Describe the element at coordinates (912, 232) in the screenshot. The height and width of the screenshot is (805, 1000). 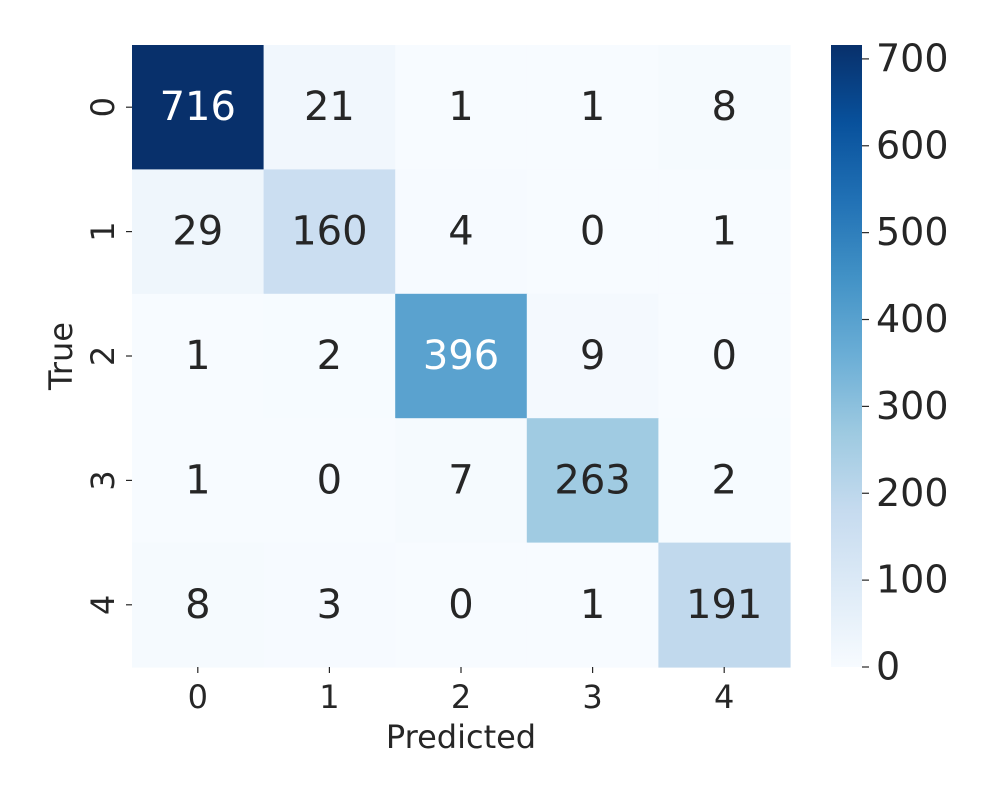
I see `colorbar-tick-label: 500` at that location.